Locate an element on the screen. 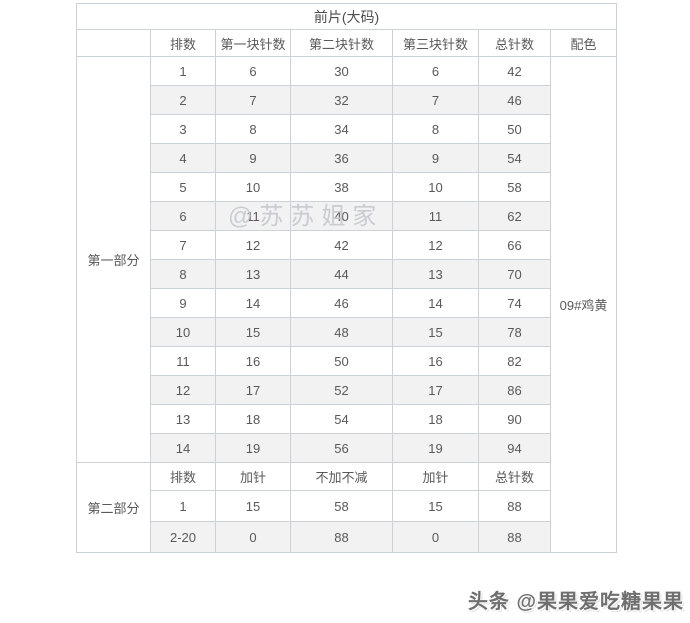  color-value: 09#鸡黄 is located at coordinates (583, 304).